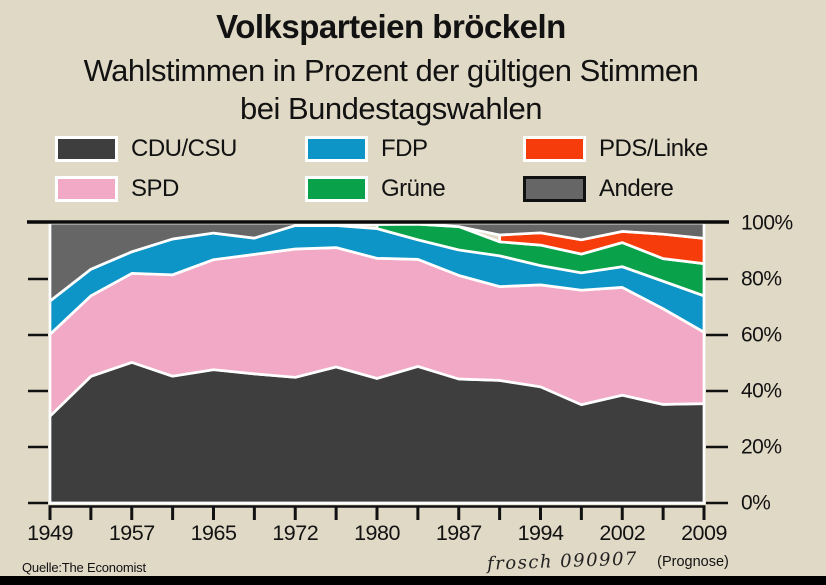  Describe the element at coordinates (413, 188) in the screenshot. I see `legend-label: Grüne` at that location.